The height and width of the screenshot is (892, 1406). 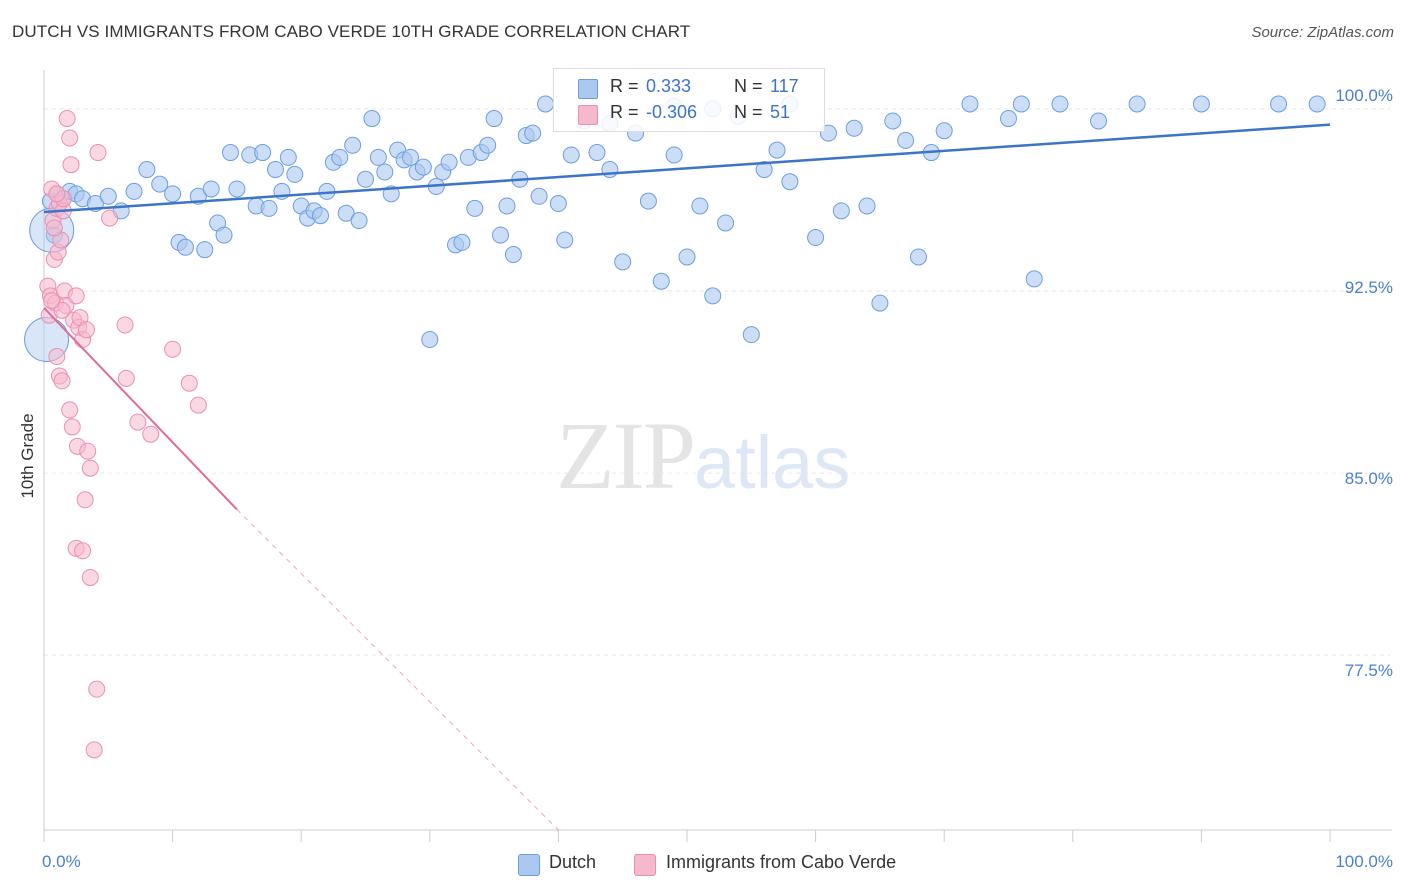 I want to click on stats-box: R = 0.333 N = 117 R = -0.306 N = 51, so click(x=689, y=100).